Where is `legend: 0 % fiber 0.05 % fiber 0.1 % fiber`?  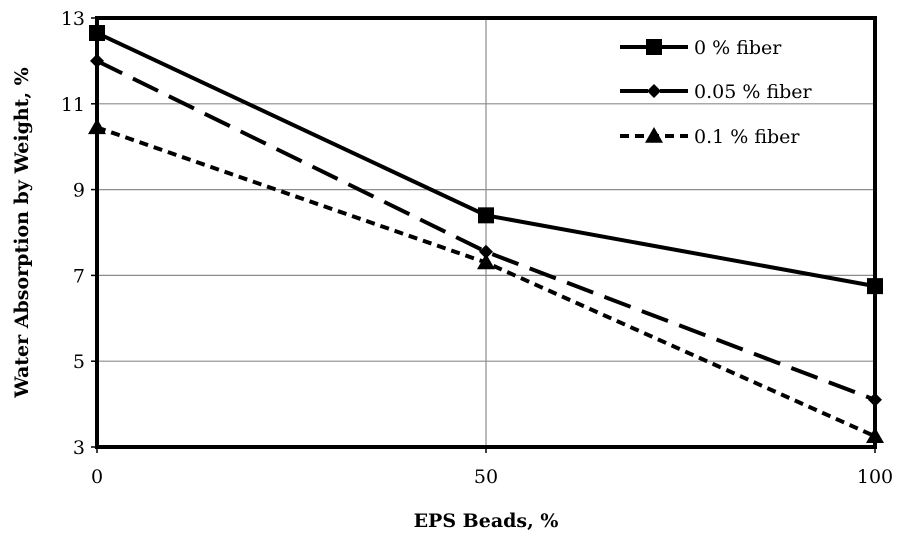 legend: 0 % fiber 0.05 % fiber 0.1 % fiber is located at coordinates (716, 92).